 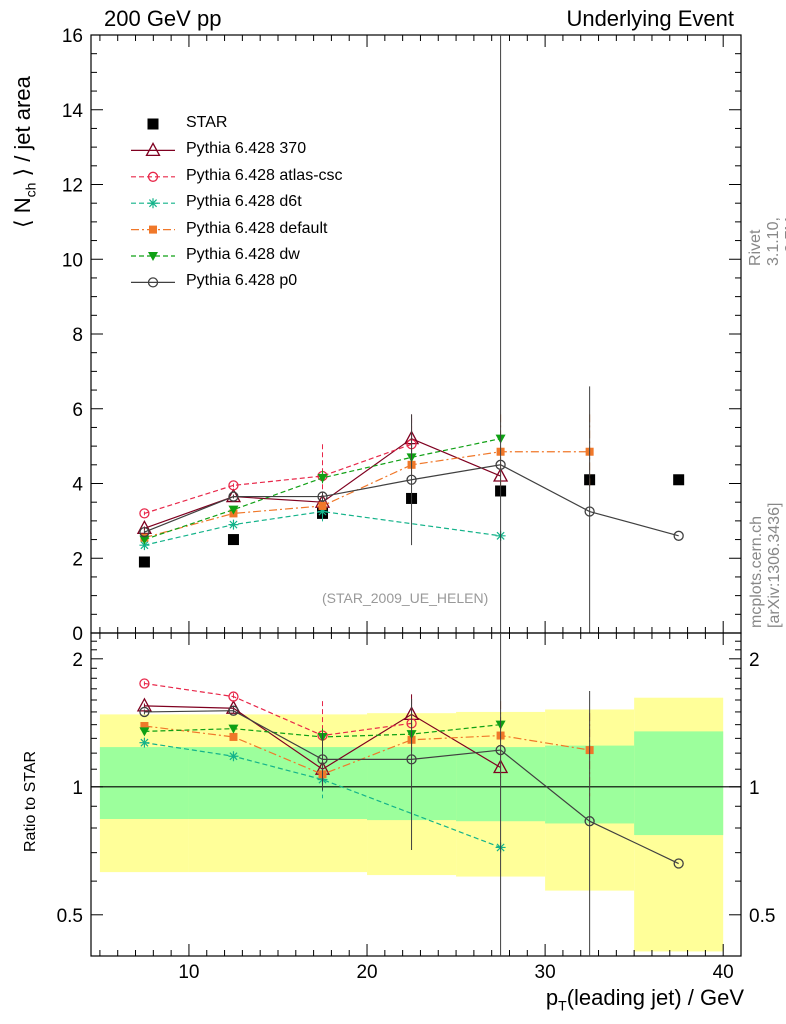 I want to click on mcplots-label: mcplots.cern.ch [arXiv:1306.3436], so click(x=765, y=565).